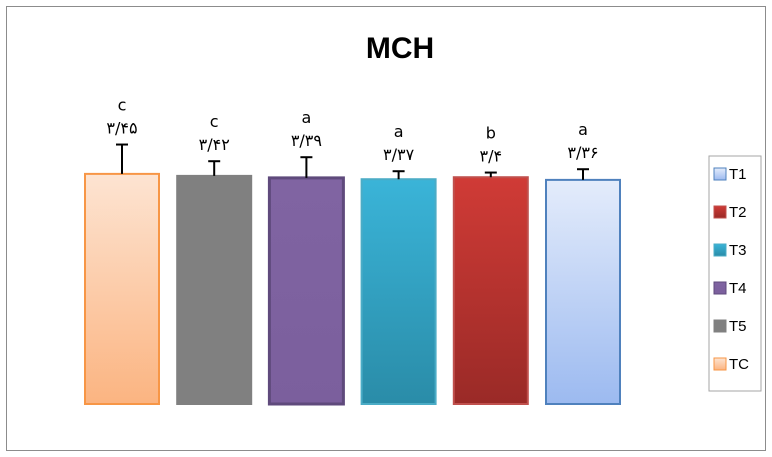 The width and height of the screenshot is (772, 457). What do you see at coordinates (306, 140) in the screenshot?
I see `value-label-t4: ۳/۳۹` at bounding box center [306, 140].